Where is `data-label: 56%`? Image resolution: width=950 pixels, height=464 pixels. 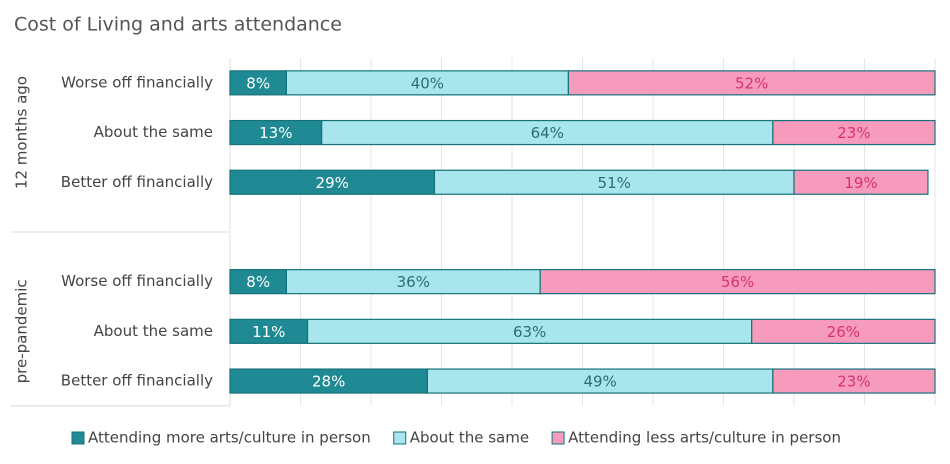 data-label: 56% is located at coordinates (737, 282).